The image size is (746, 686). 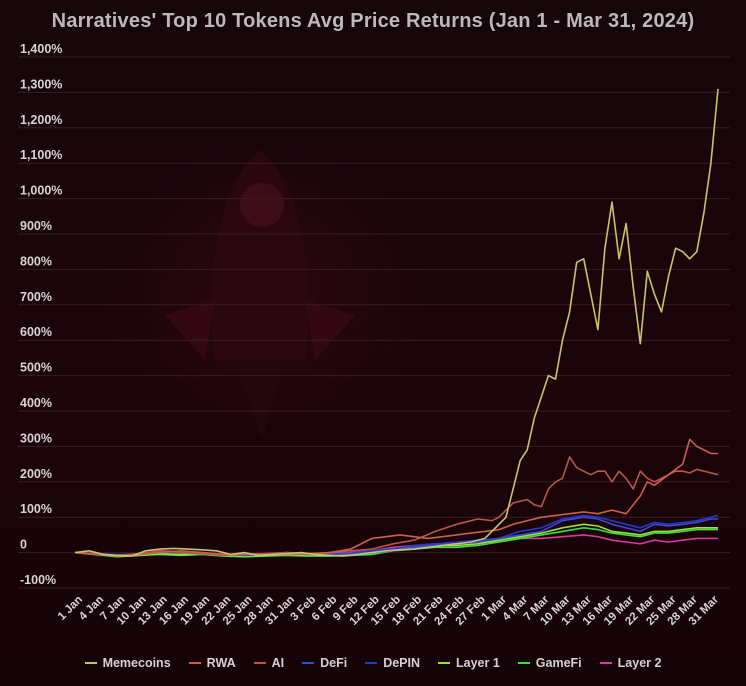 I want to click on y-tick-label: 900%, so click(x=36, y=226).